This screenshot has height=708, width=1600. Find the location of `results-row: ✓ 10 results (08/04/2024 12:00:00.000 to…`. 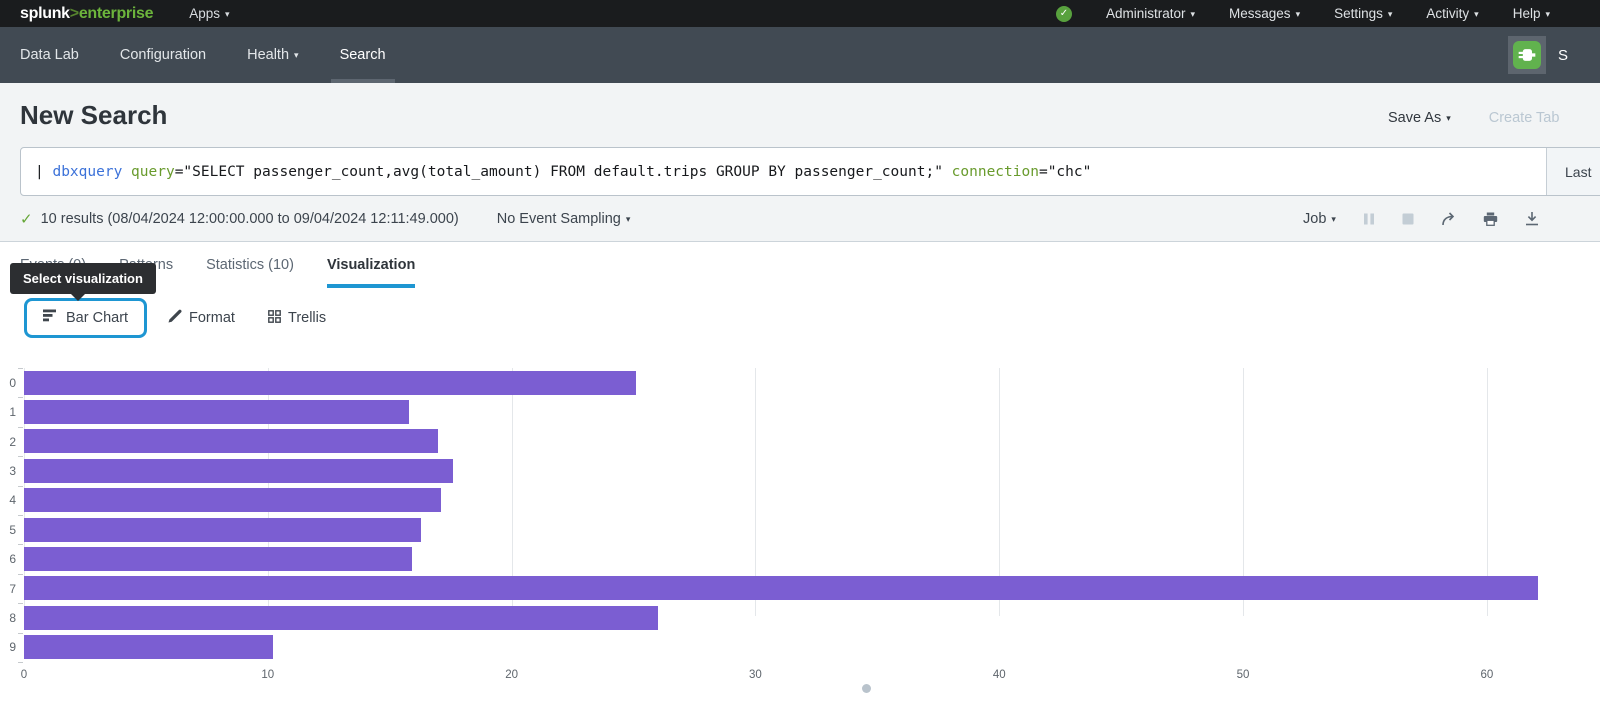

results-row: ✓ 10 results (08/04/2024 12:00:00.000 to… is located at coordinates (800, 219).